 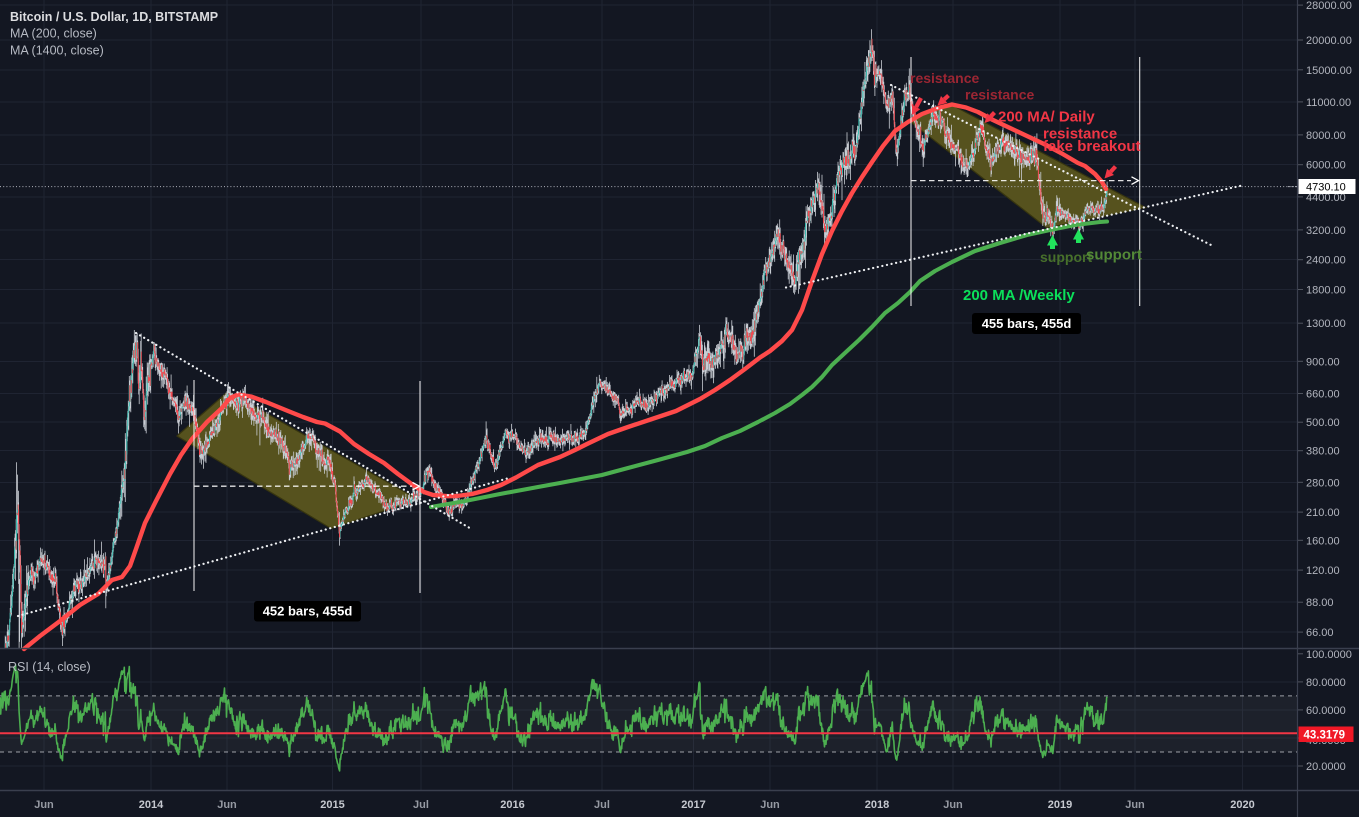 I want to click on svg-text: 160.00, so click(x=1323, y=541).